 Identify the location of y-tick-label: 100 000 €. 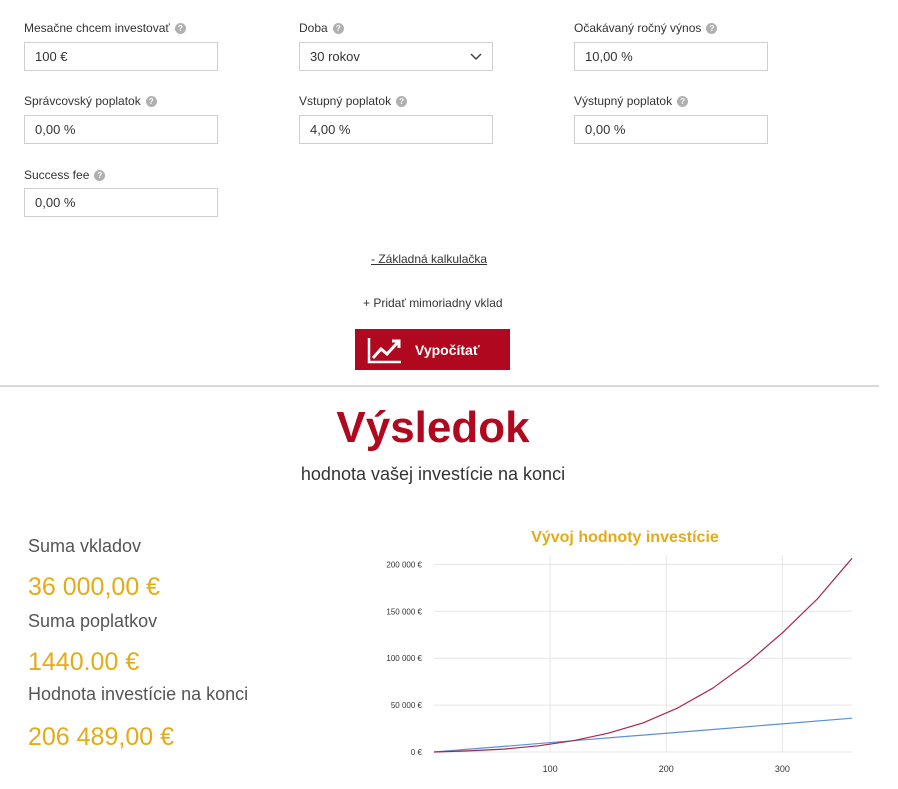
(404, 658).